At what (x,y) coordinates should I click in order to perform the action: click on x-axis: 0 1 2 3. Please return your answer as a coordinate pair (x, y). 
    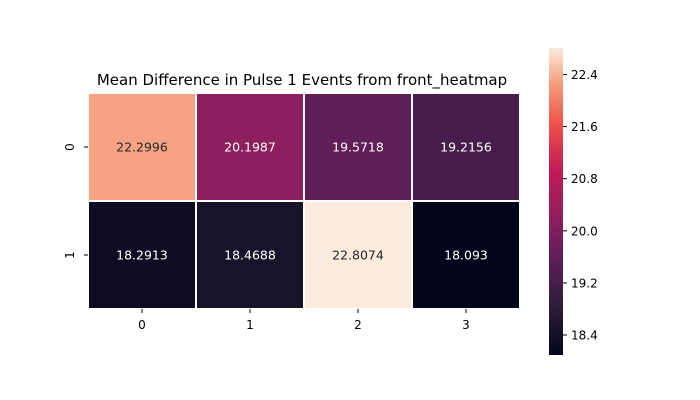
    Looking at the image, I should click on (304, 320).